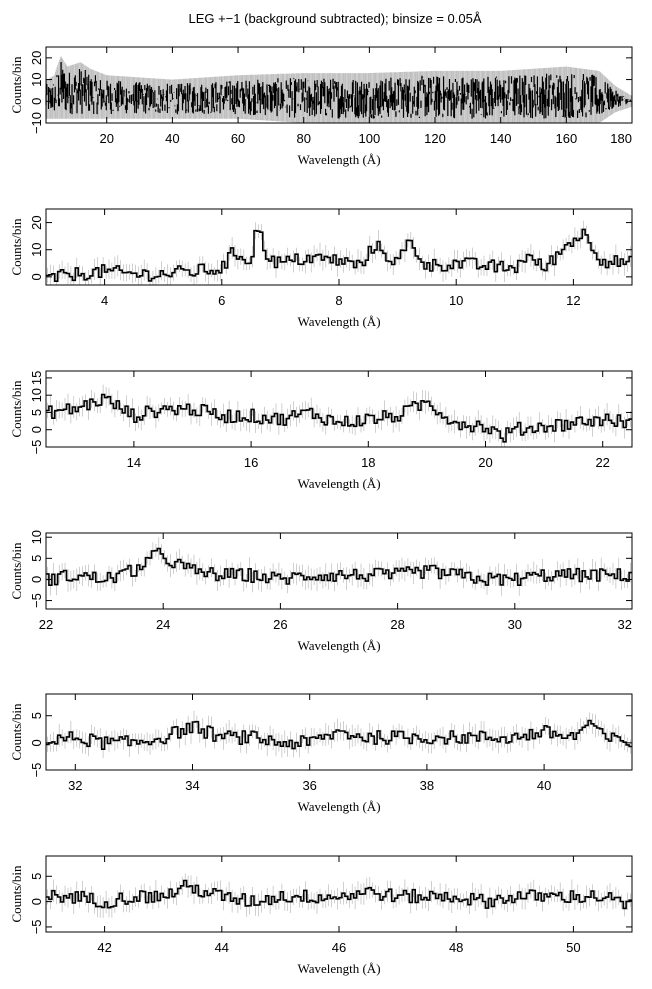 The width and height of the screenshot is (652, 989). Describe the element at coordinates (134, 462) in the screenshot. I see `x-tick-label: 14` at that location.